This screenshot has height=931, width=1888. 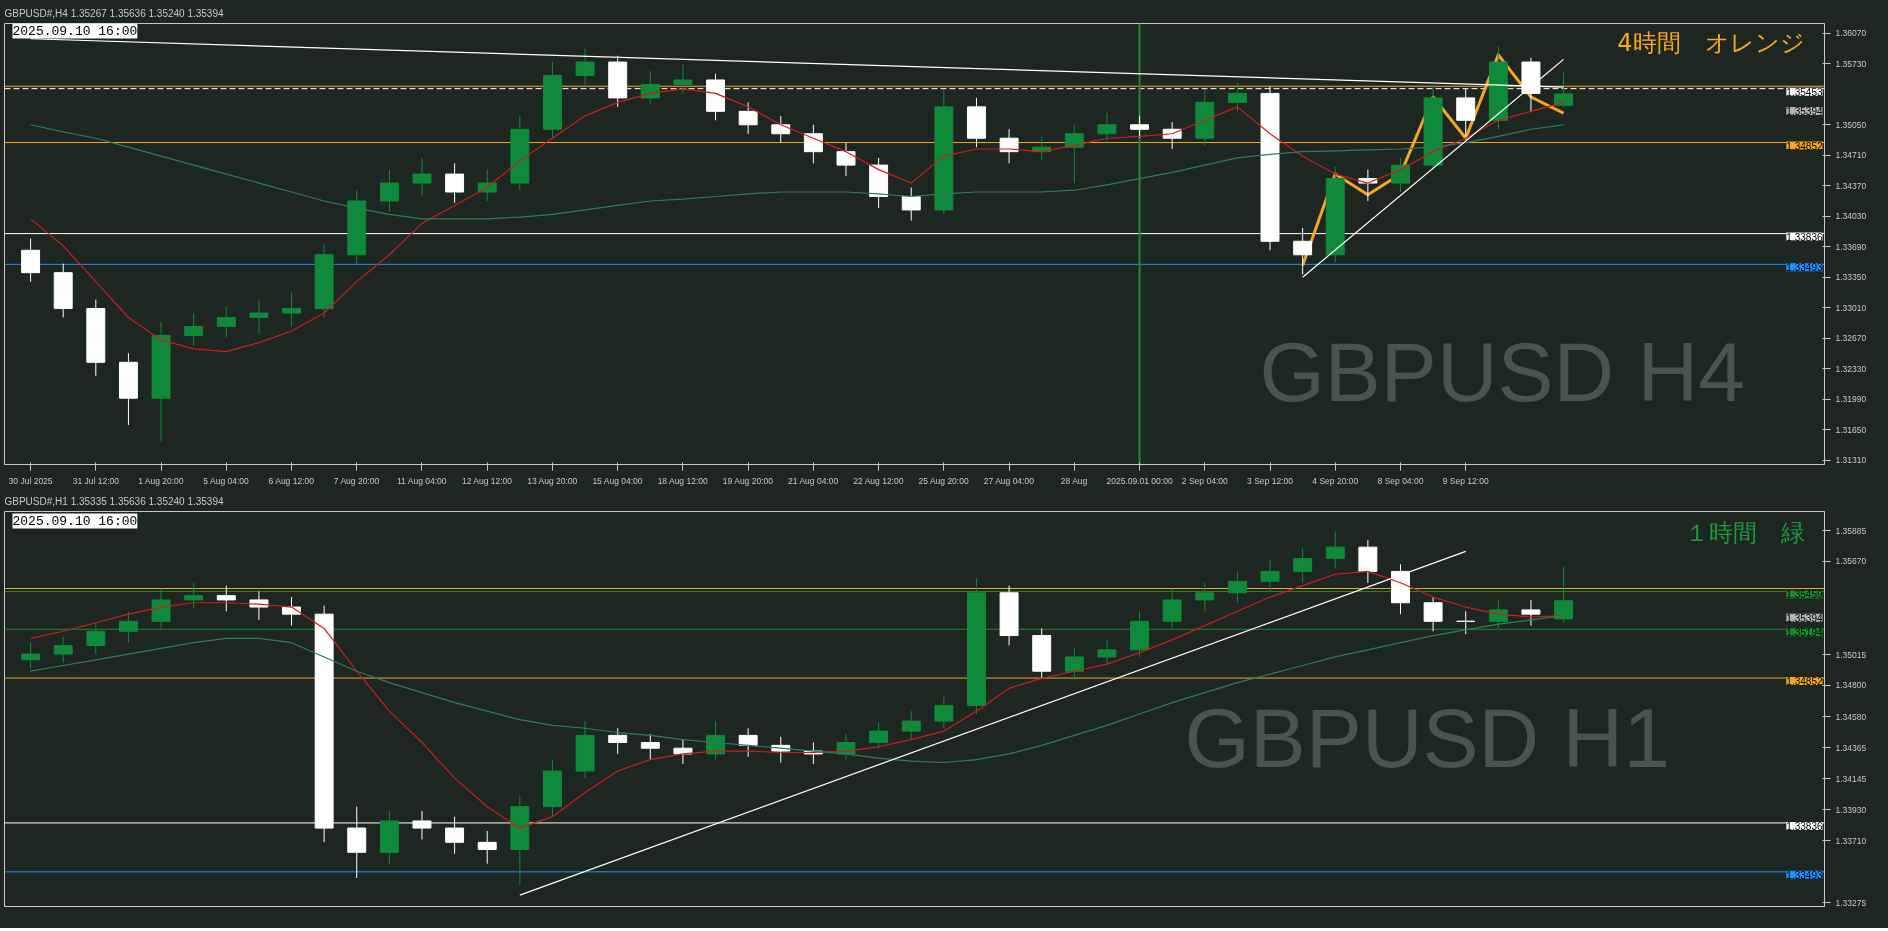 What do you see at coordinates (1851, 277) in the screenshot?
I see `y-tick-label: 1.33350` at bounding box center [1851, 277].